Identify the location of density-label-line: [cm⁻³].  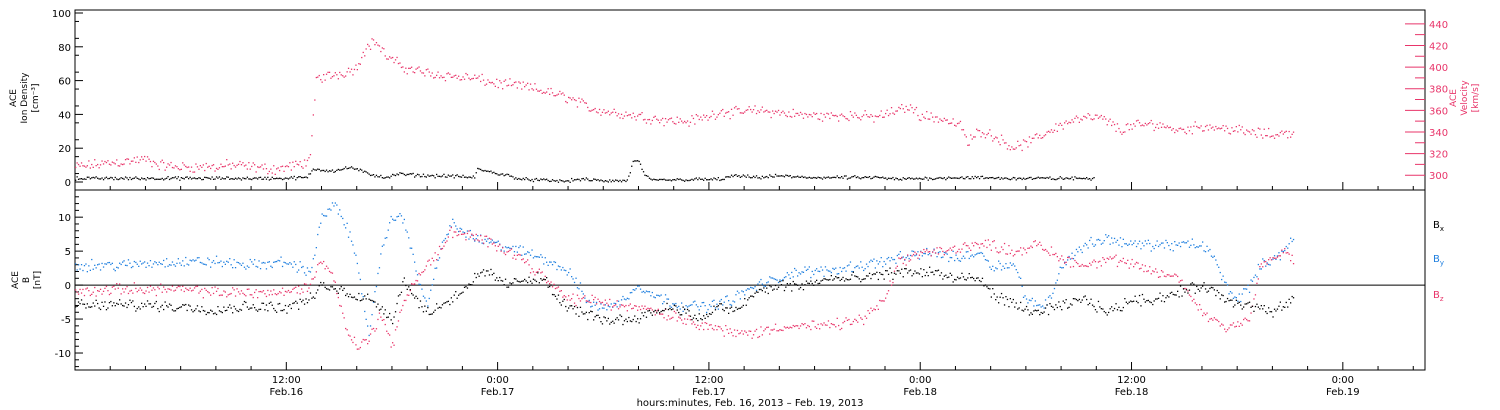
(36, 97).